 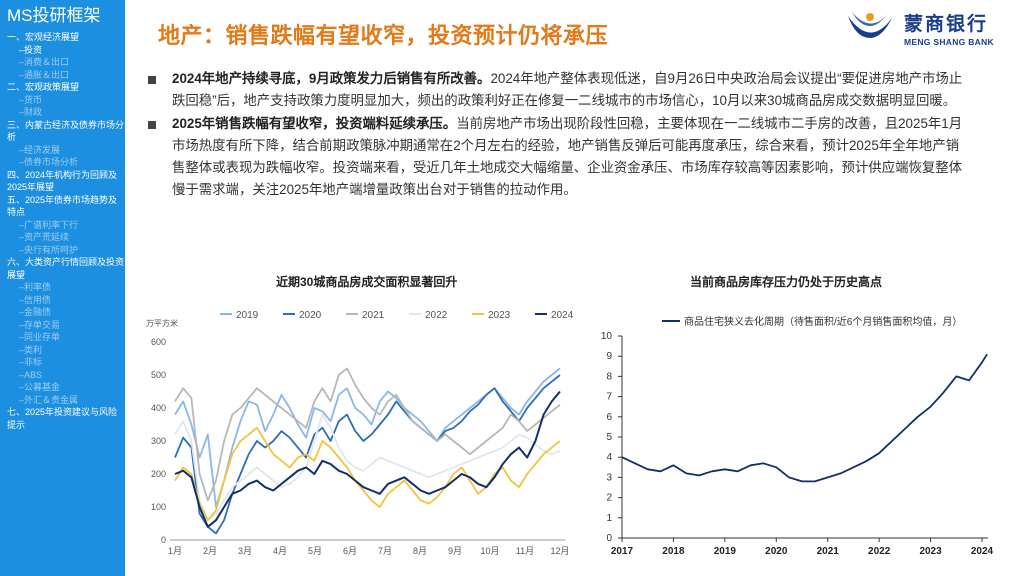 I want to click on x-tick-label: 9月, so click(x=455, y=551).